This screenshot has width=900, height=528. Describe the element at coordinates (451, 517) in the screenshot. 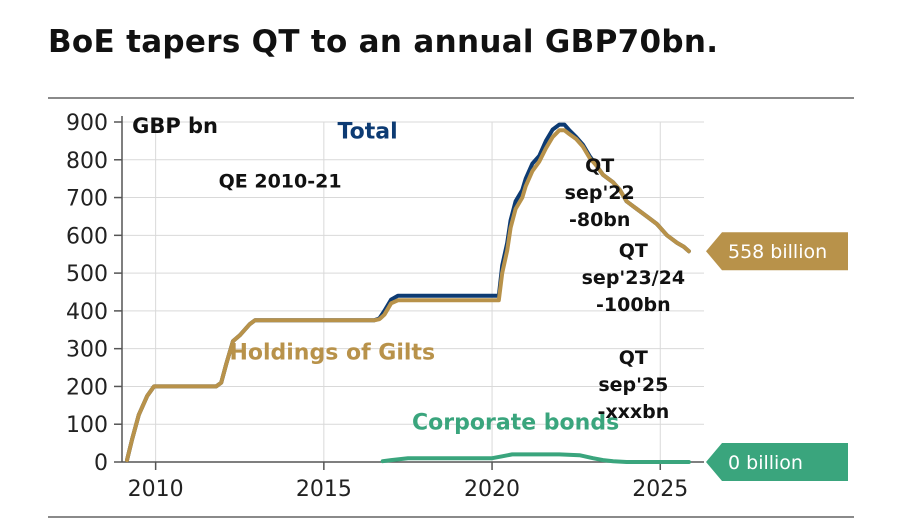

I see `bottom-rule` at that location.